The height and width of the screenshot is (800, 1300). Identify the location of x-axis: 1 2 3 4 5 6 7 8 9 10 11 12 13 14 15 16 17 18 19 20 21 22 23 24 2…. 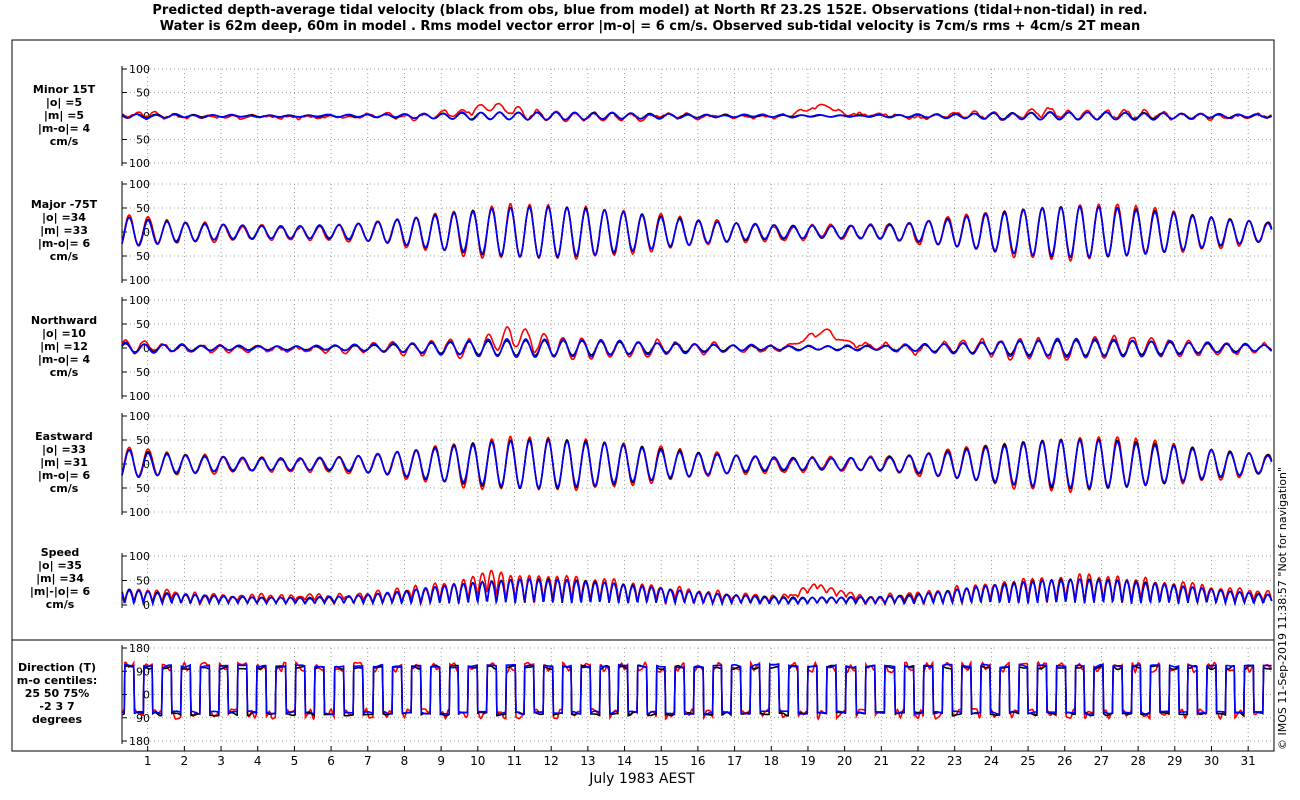
(697, 757).